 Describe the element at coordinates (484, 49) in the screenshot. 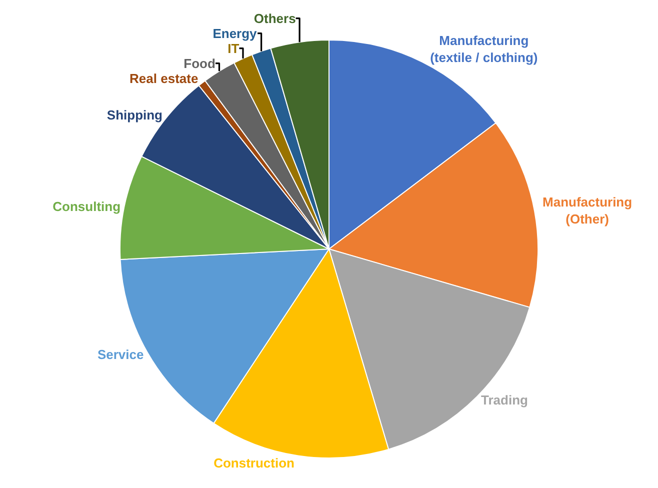

I see `slice-label: Manufacturing (textile / clothing)` at that location.